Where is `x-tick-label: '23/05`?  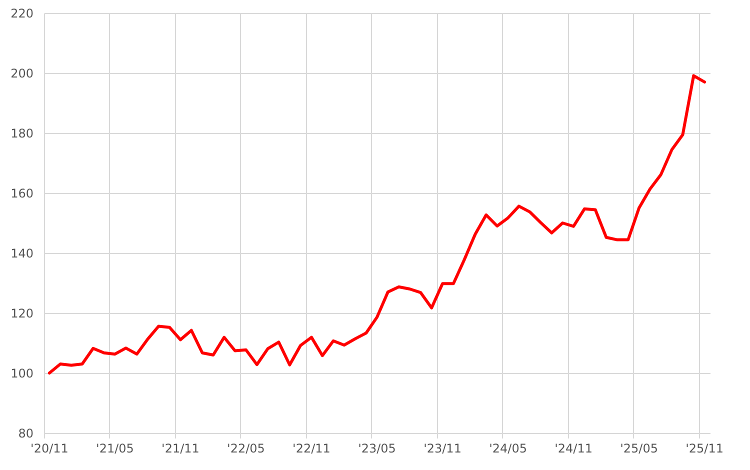
x-tick-label: '23/05 is located at coordinates (377, 449).